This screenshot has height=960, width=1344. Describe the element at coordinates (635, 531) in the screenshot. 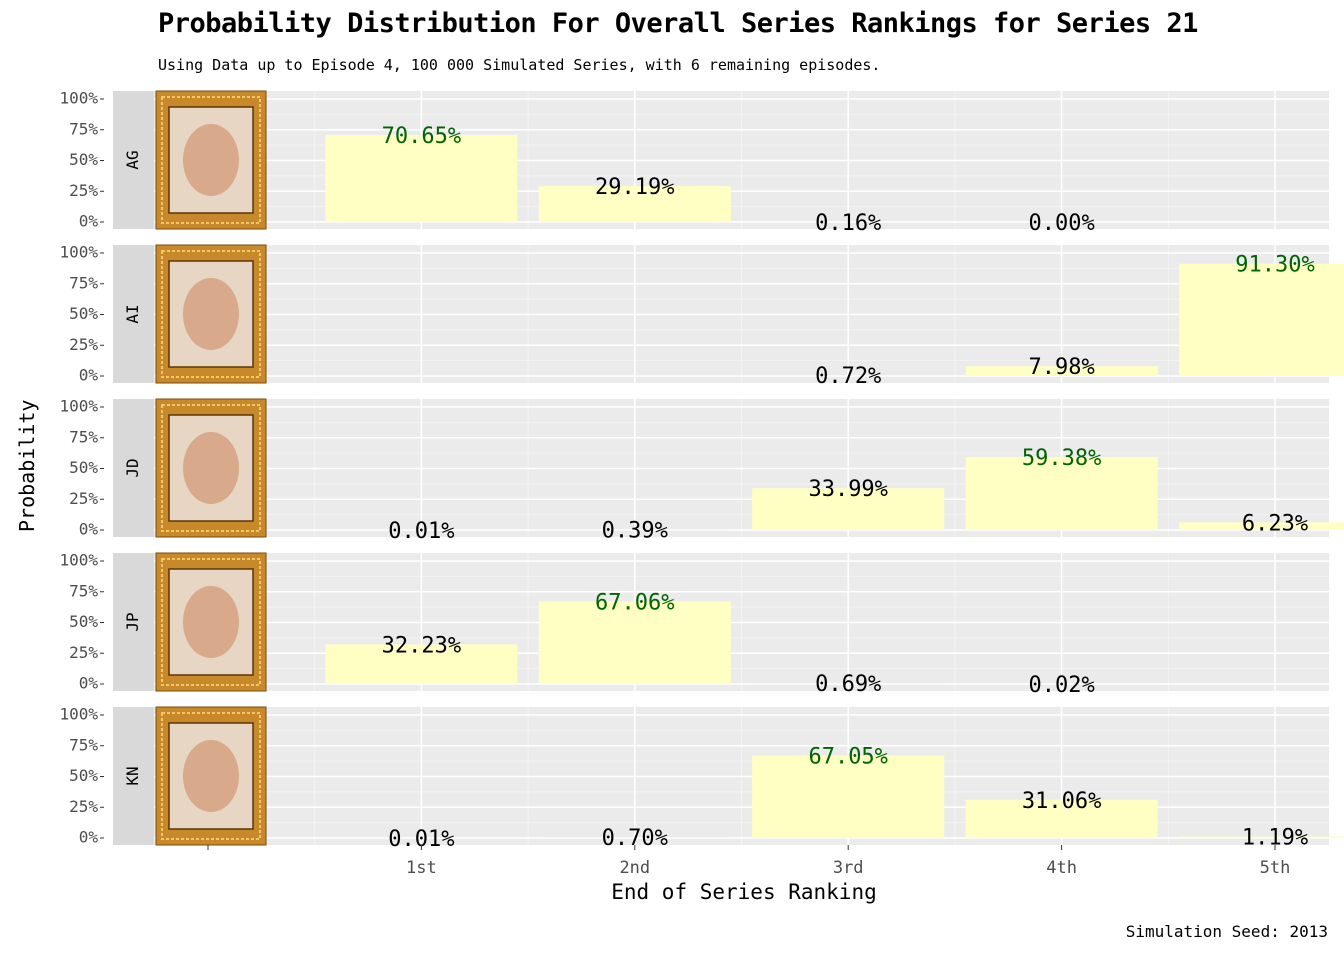

I see `bar-value-label: 0.39%` at that location.